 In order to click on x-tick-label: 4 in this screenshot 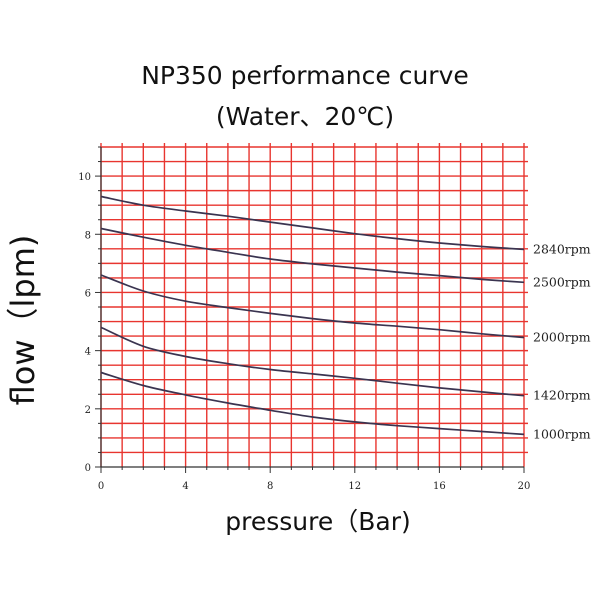, I will do `click(185, 486)`.